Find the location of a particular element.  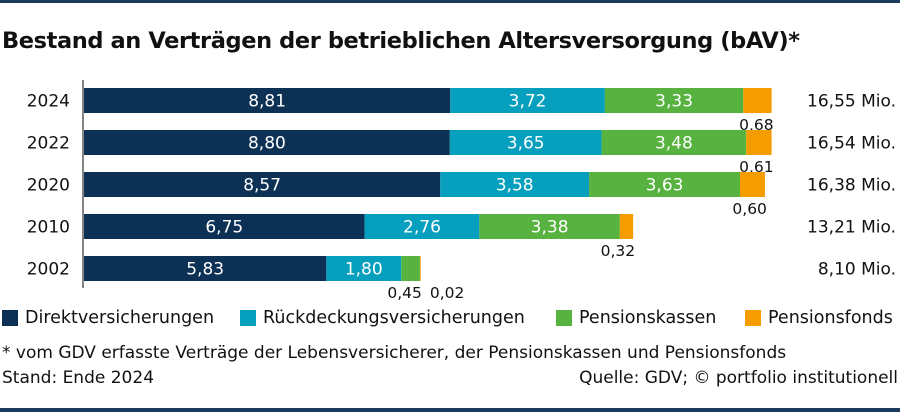

legend-label: Pensionsfonds is located at coordinates (830, 318).